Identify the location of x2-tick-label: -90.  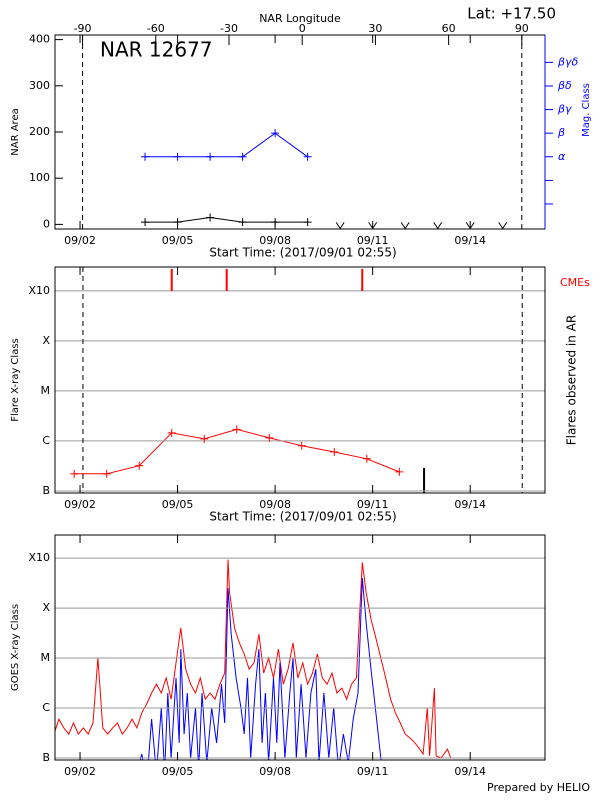
(83, 28).